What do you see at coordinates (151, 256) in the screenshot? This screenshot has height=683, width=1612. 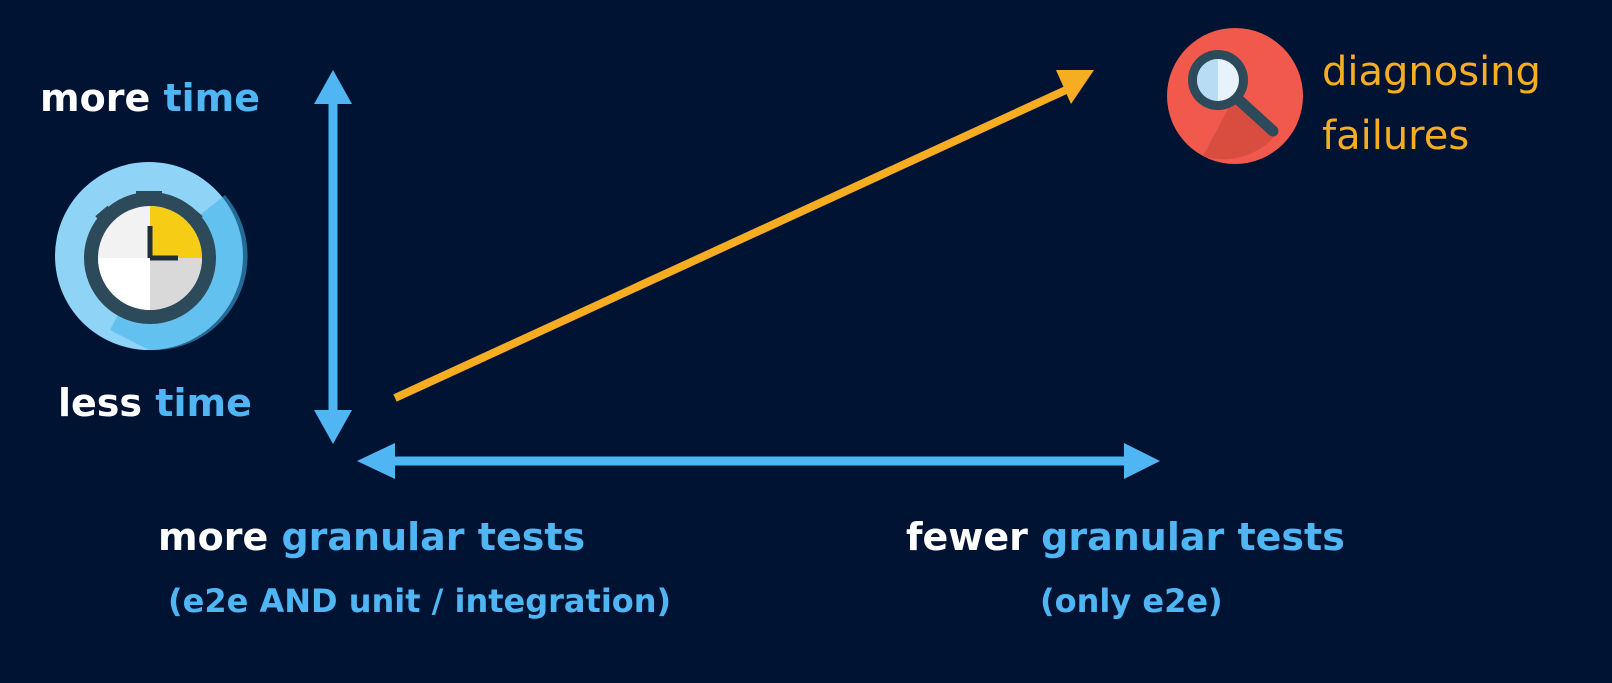 I see `stopwatch-icon` at bounding box center [151, 256].